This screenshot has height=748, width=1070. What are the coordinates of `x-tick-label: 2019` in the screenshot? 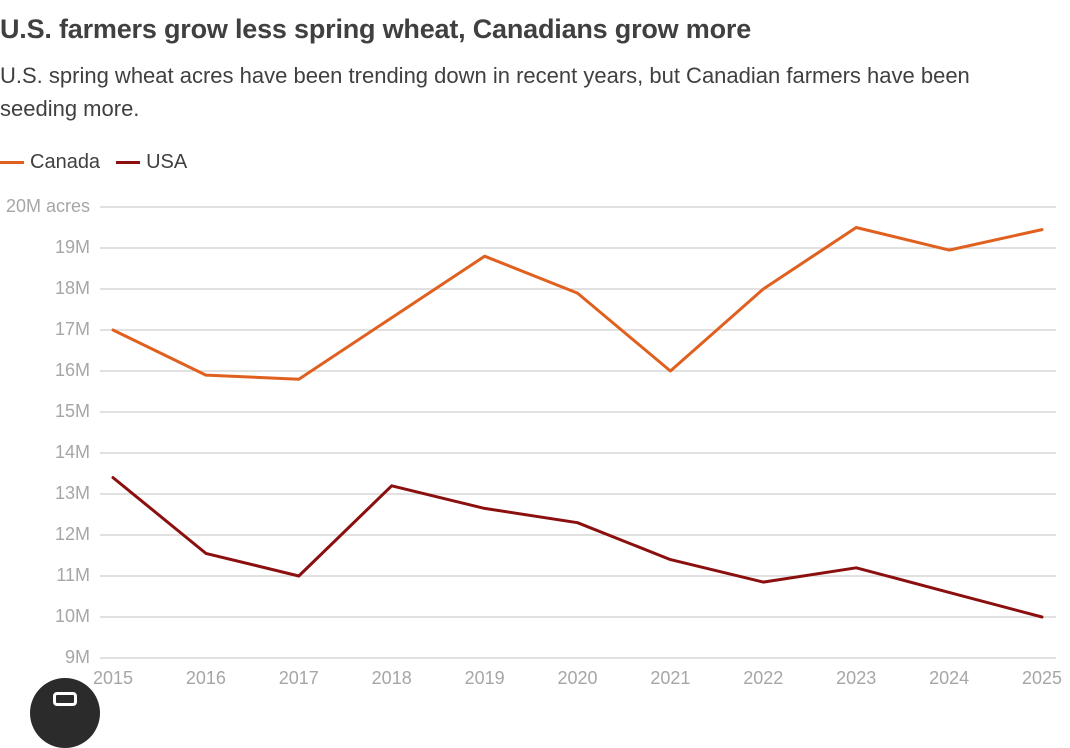 It's located at (485, 678).